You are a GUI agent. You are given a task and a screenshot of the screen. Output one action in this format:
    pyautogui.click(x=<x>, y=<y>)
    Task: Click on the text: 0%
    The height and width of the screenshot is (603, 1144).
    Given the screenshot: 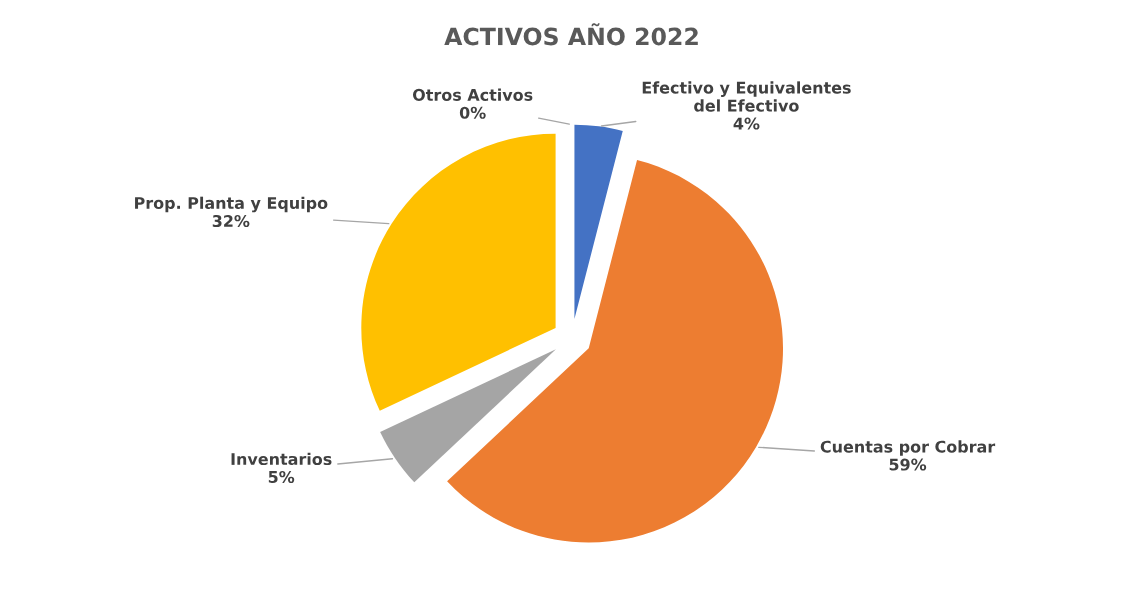 What is the action you would take?
    pyautogui.click(x=472, y=112)
    